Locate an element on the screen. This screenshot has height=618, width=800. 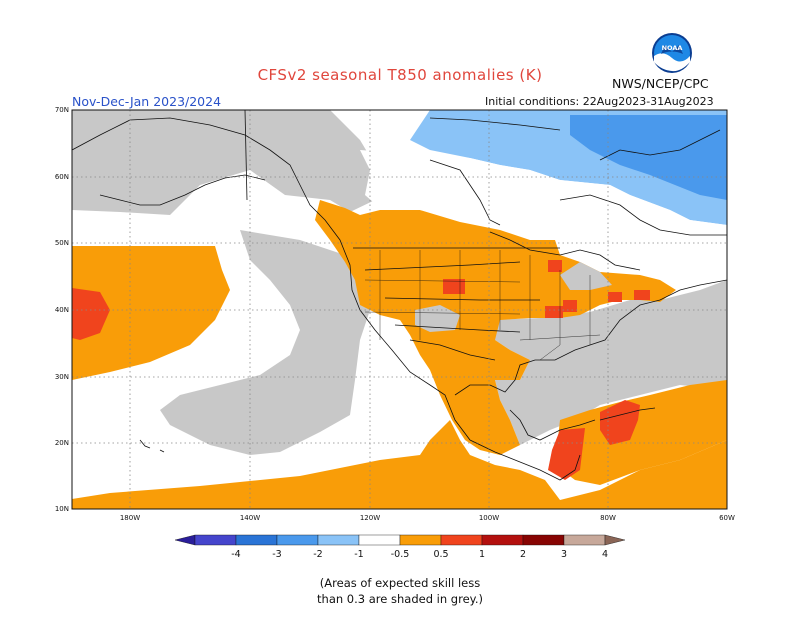
noaa-logo: NOAA is located at coordinates (672, 53).